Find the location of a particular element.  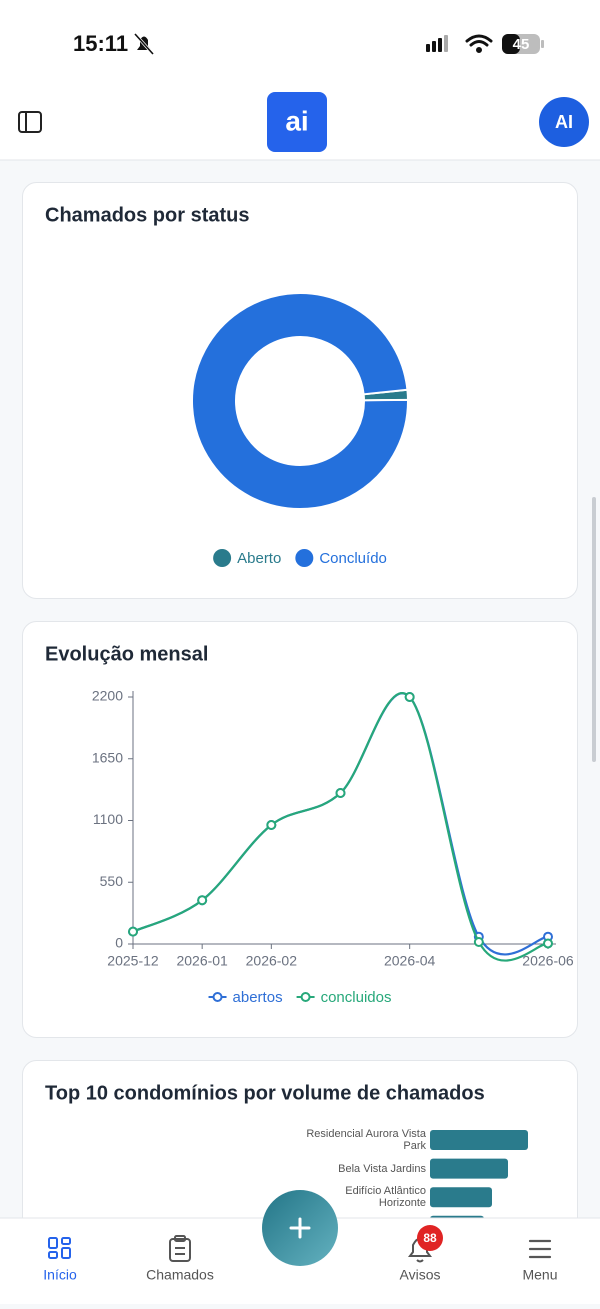

bar-label-box: Residencial Aurora Vista Park is located at coordinates (366, 1140).